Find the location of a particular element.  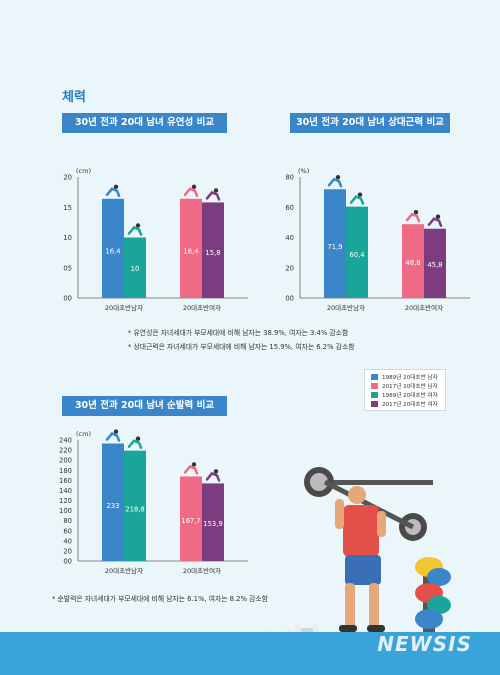

chart-title-power: 30년 전과 20대 남녀 순발력 비교 is located at coordinates (144, 406).